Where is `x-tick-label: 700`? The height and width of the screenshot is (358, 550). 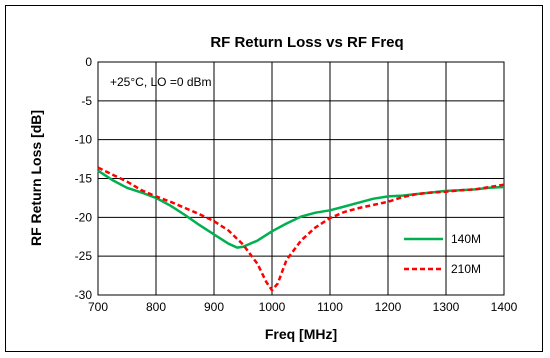 x-tick-label: 700 is located at coordinates (98, 307).